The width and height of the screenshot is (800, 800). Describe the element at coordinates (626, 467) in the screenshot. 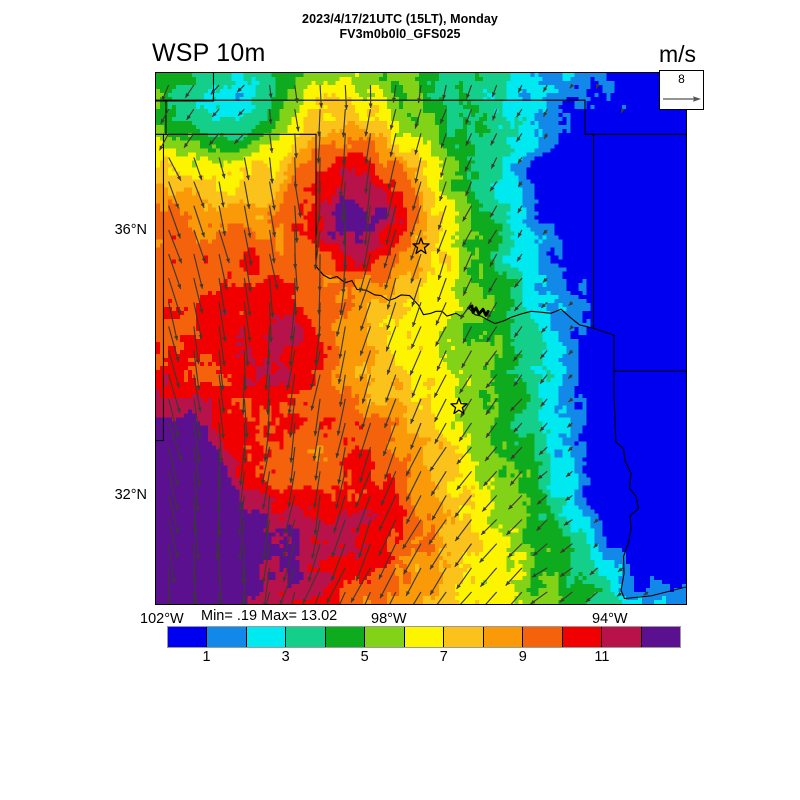

I see `border-tx-la` at that location.